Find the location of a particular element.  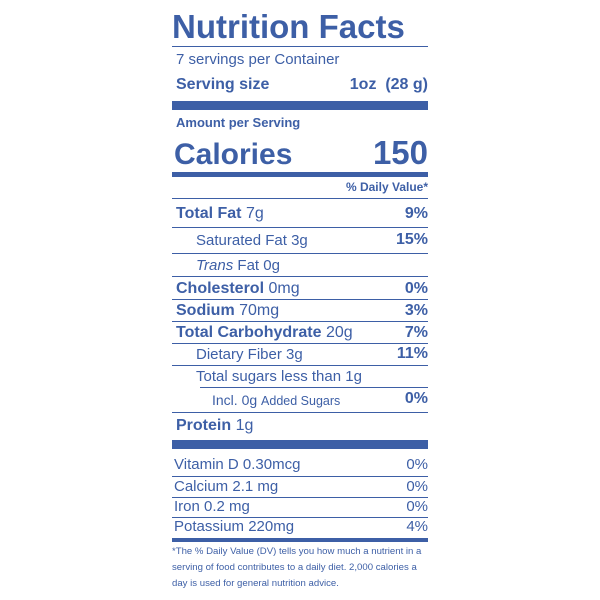

saturated-fat-dv: 15% is located at coordinates (411, 239).